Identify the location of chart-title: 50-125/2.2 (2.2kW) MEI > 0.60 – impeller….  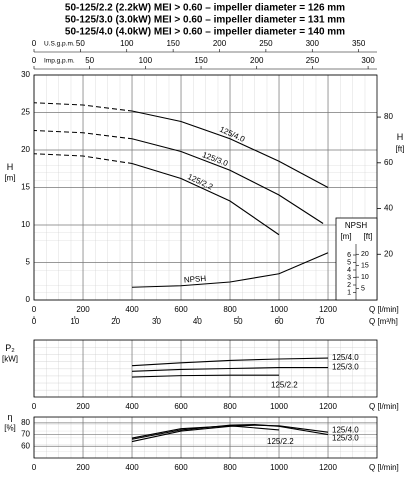
(205, 8).